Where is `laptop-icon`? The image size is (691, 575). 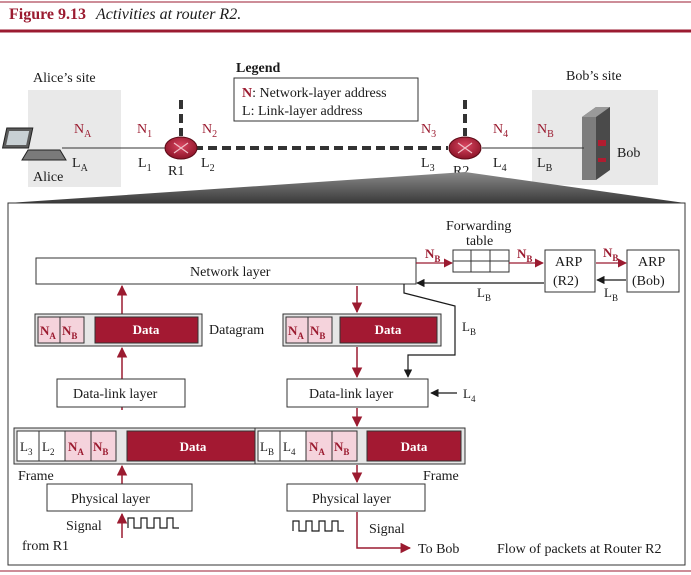
laptop-icon is located at coordinates (34, 144).